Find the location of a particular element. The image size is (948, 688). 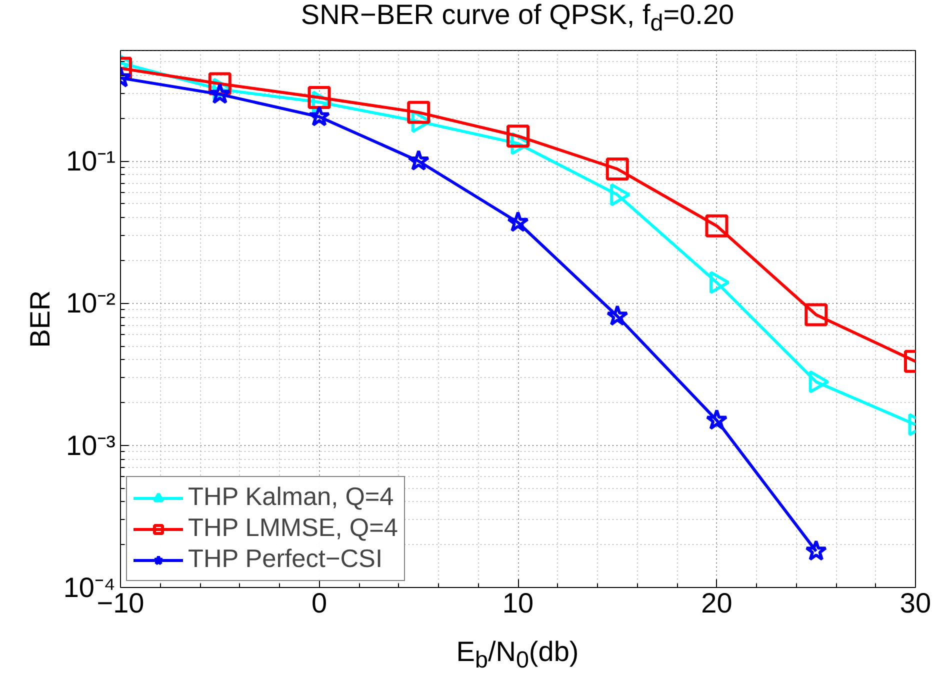

y-axis-title: BER is located at coordinates (40, 319).